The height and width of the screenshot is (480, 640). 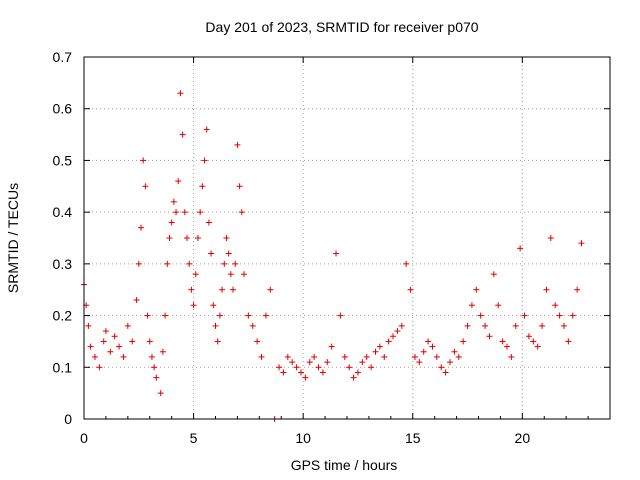 What do you see at coordinates (523, 438) in the screenshot?
I see `x-tick-label: 20` at bounding box center [523, 438].